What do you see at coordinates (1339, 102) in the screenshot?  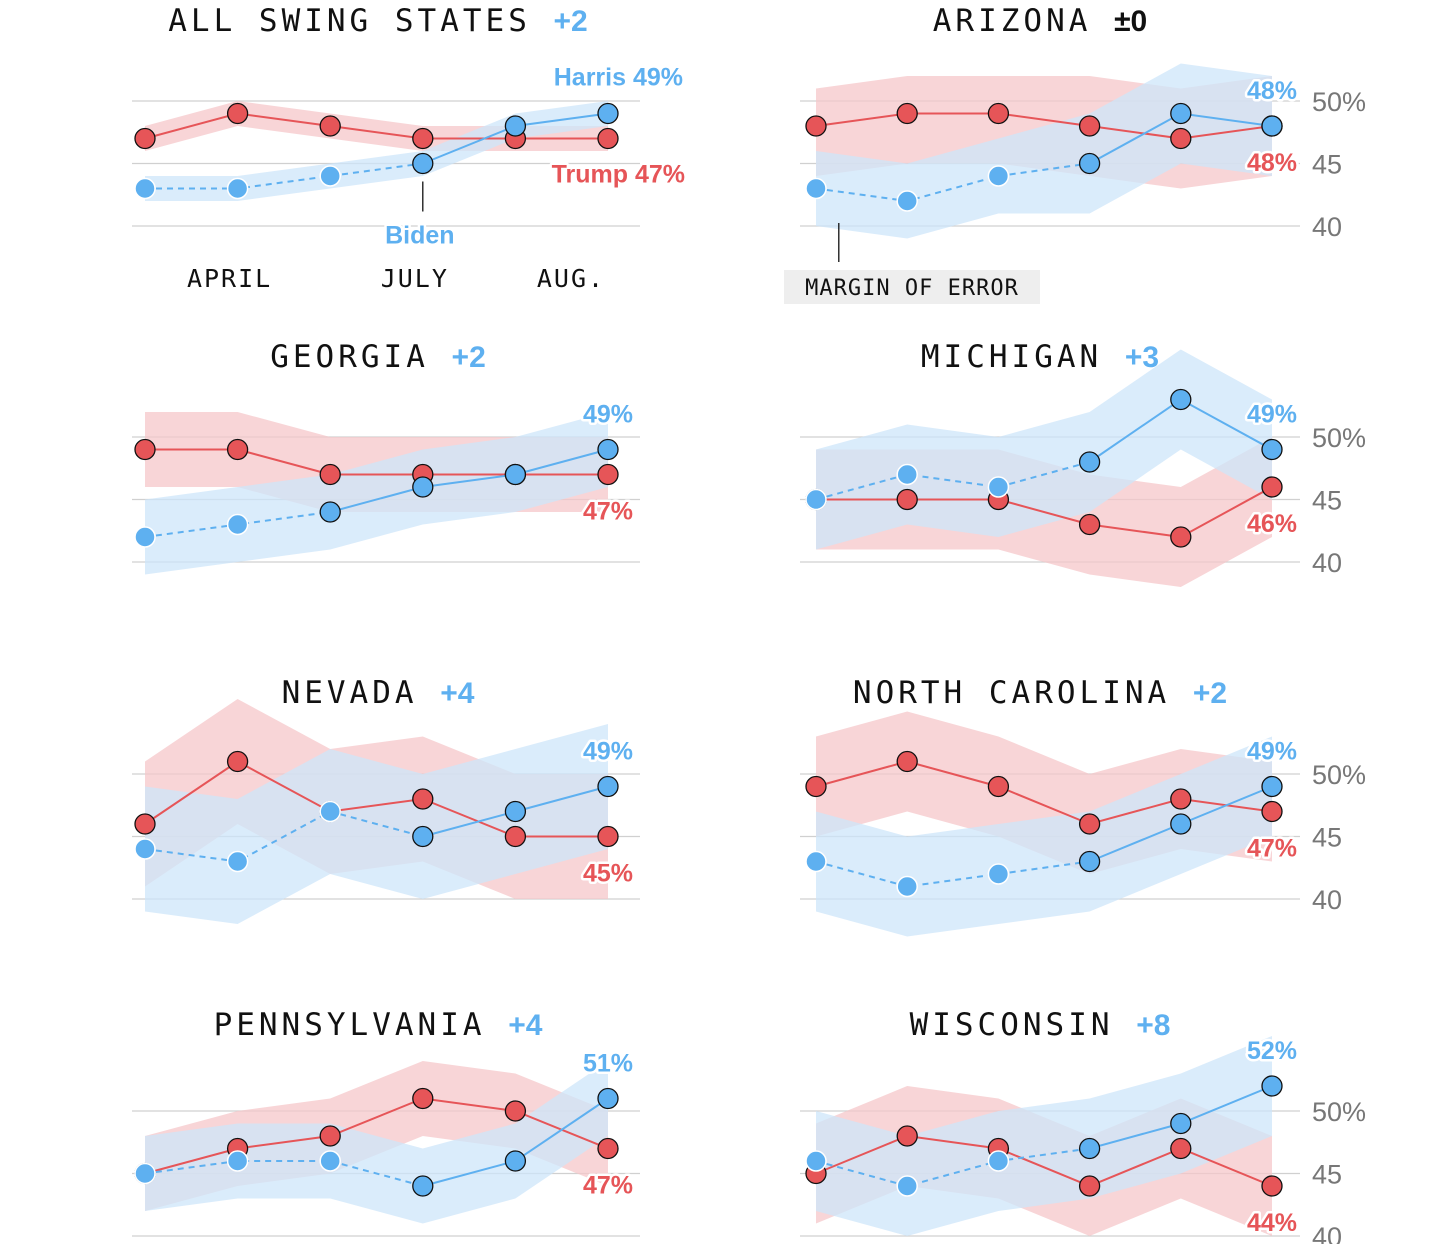 I see `y-tick-label: 50%` at bounding box center [1339, 102].